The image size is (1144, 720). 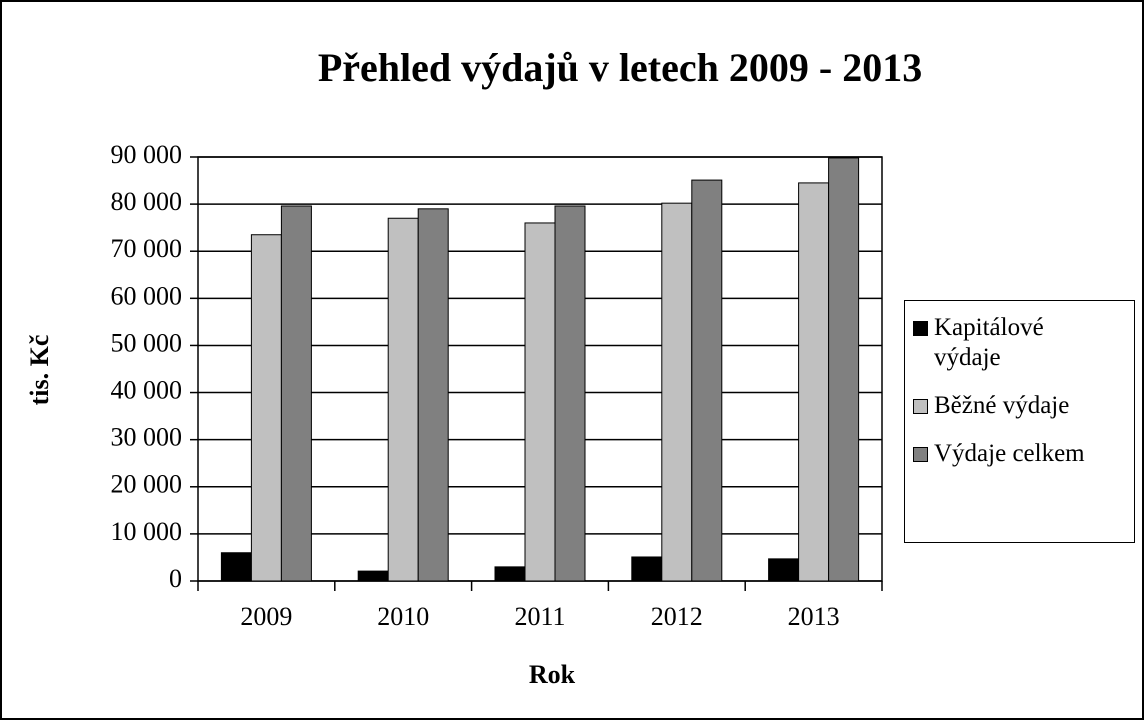 What do you see at coordinates (539, 616) in the screenshot?
I see `x-tick-label: 2011` at bounding box center [539, 616].